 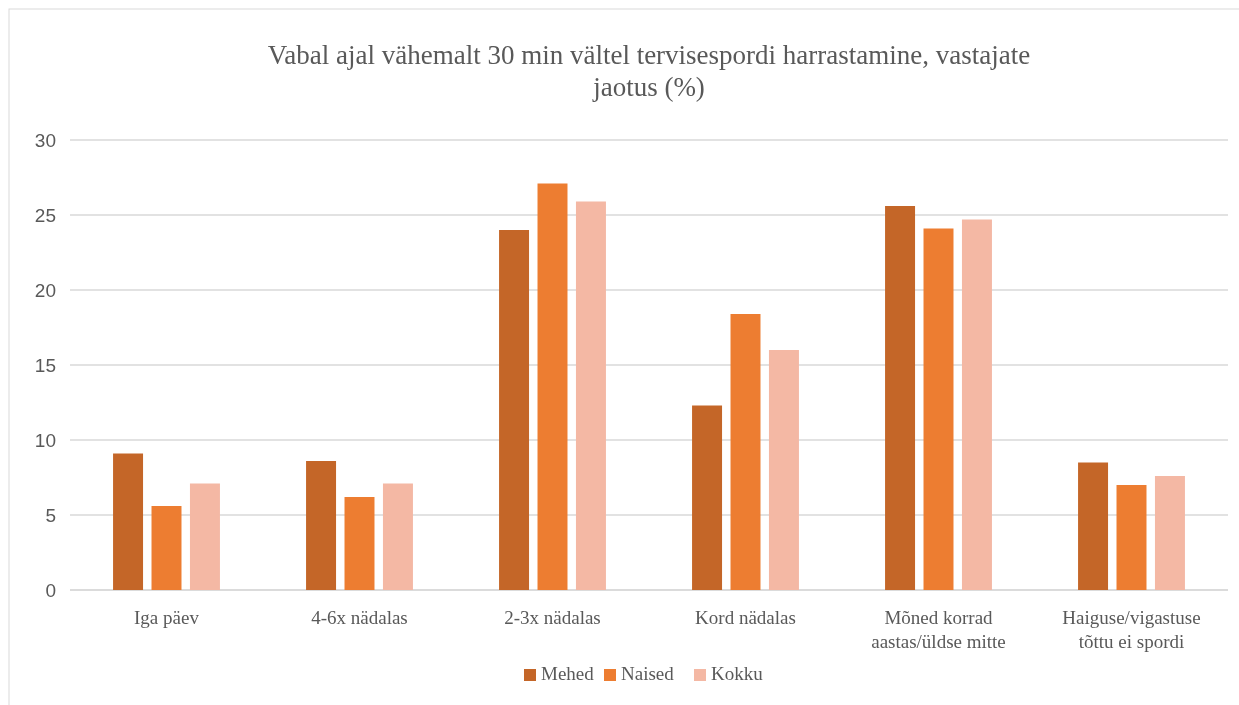 I want to click on chart-title: Vabal ajal vähemalt 30 min vältel tervisespordi harrastamine, vastajate jaotus (%), so click(x=649, y=71).